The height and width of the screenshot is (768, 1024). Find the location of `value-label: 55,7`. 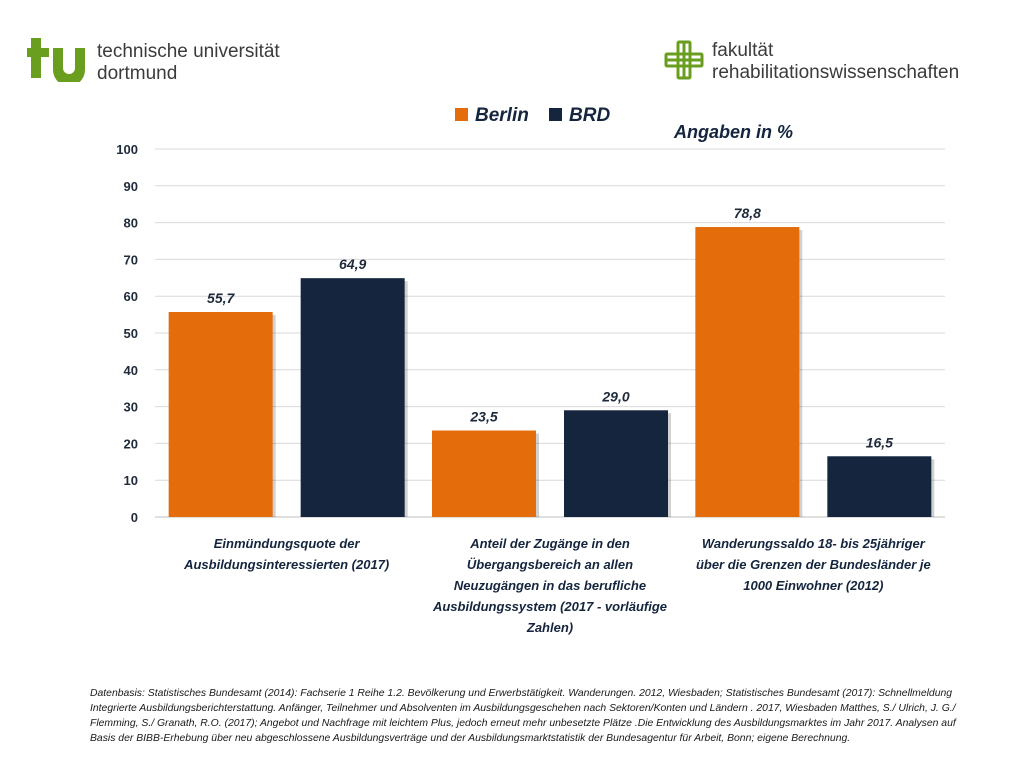

value-label: 55,7 is located at coordinates (221, 298).